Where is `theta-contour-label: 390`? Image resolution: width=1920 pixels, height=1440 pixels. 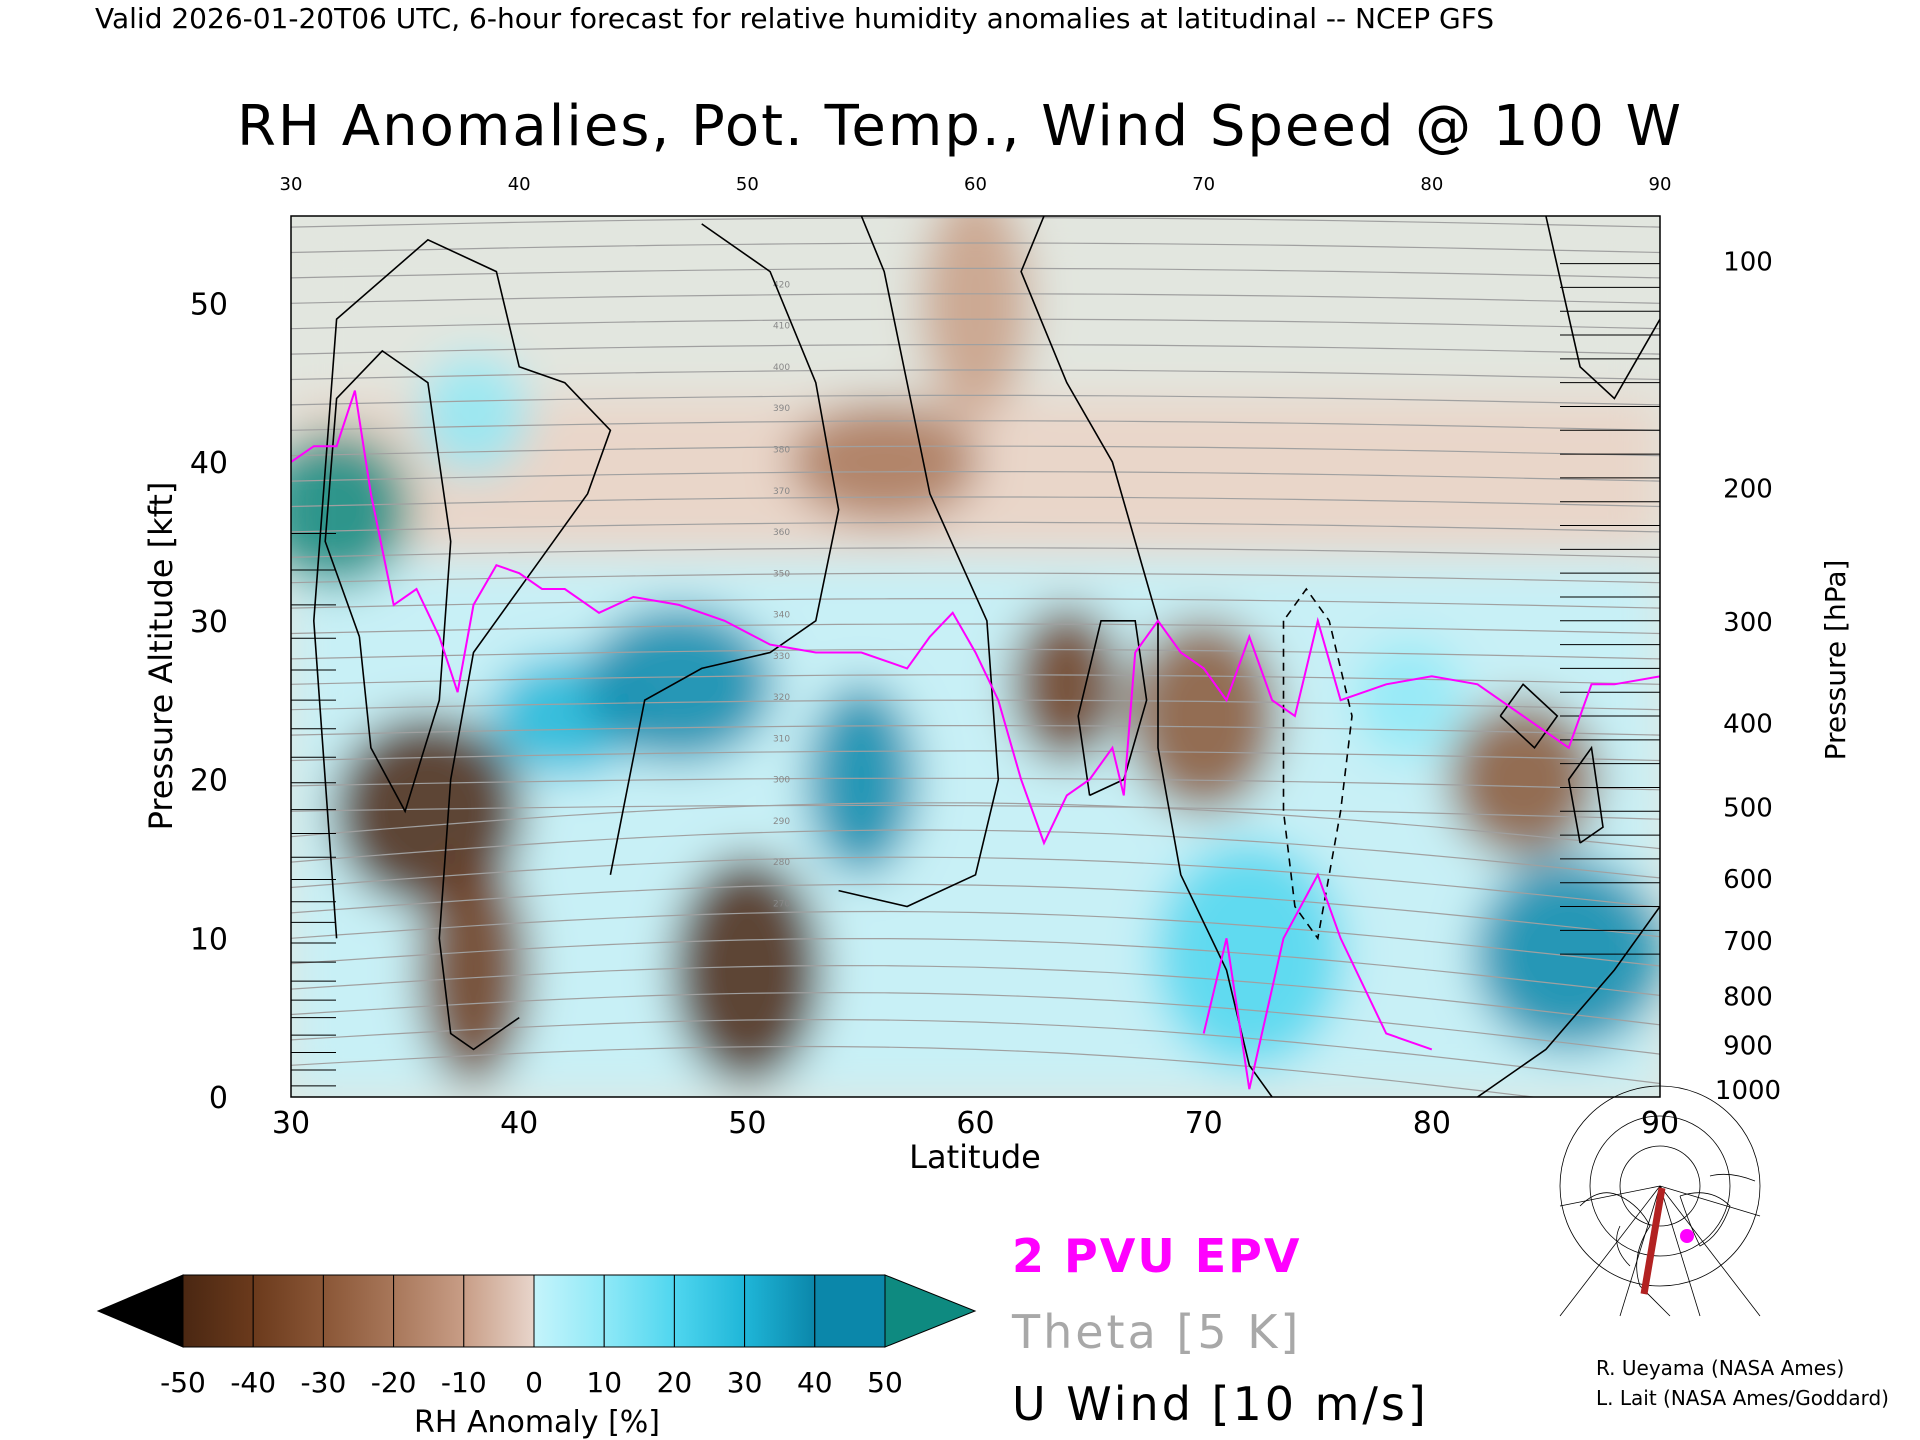 theta-contour-label: 390 is located at coordinates (781, 409).